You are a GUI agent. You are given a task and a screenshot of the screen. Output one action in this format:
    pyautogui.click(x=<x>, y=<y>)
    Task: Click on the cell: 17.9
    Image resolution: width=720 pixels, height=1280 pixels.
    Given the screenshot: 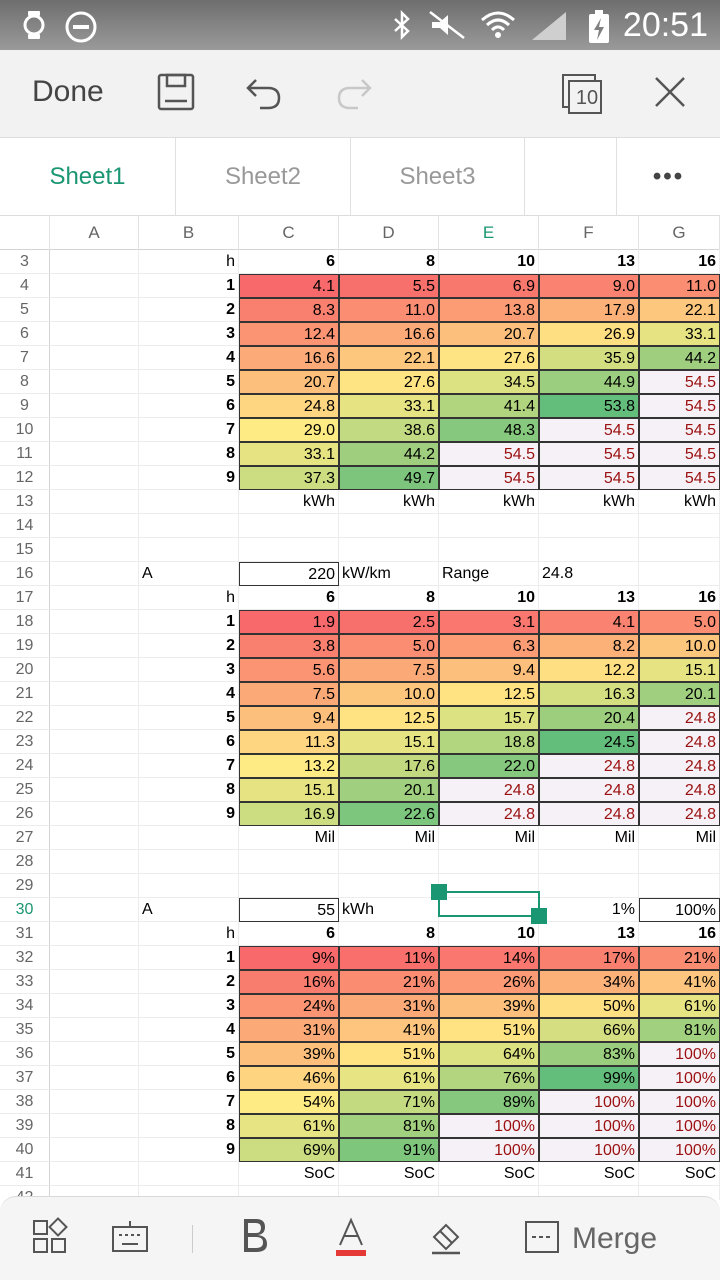 What is the action you would take?
    pyautogui.click(x=589, y=310)
    